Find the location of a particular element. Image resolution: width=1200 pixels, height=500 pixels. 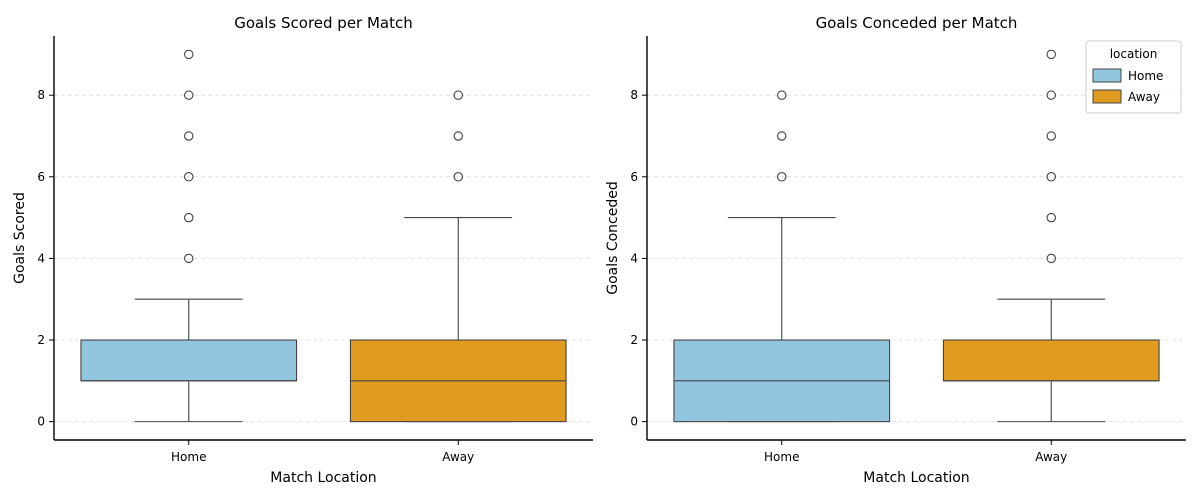

chart-title: Goals Scored per Match is located at coordinates (323, 23).